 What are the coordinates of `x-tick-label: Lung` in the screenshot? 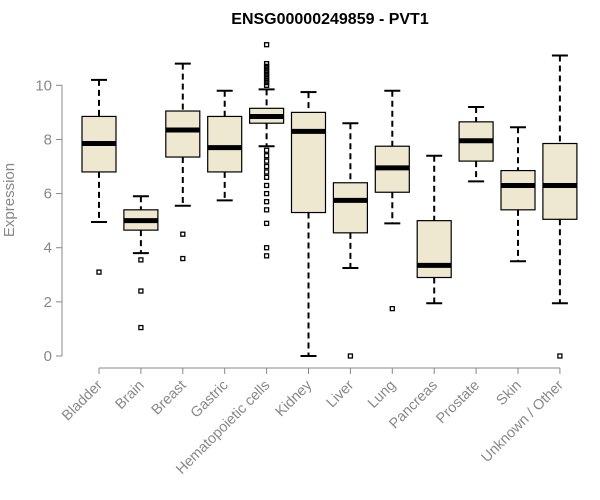 It's located at (382, 395).